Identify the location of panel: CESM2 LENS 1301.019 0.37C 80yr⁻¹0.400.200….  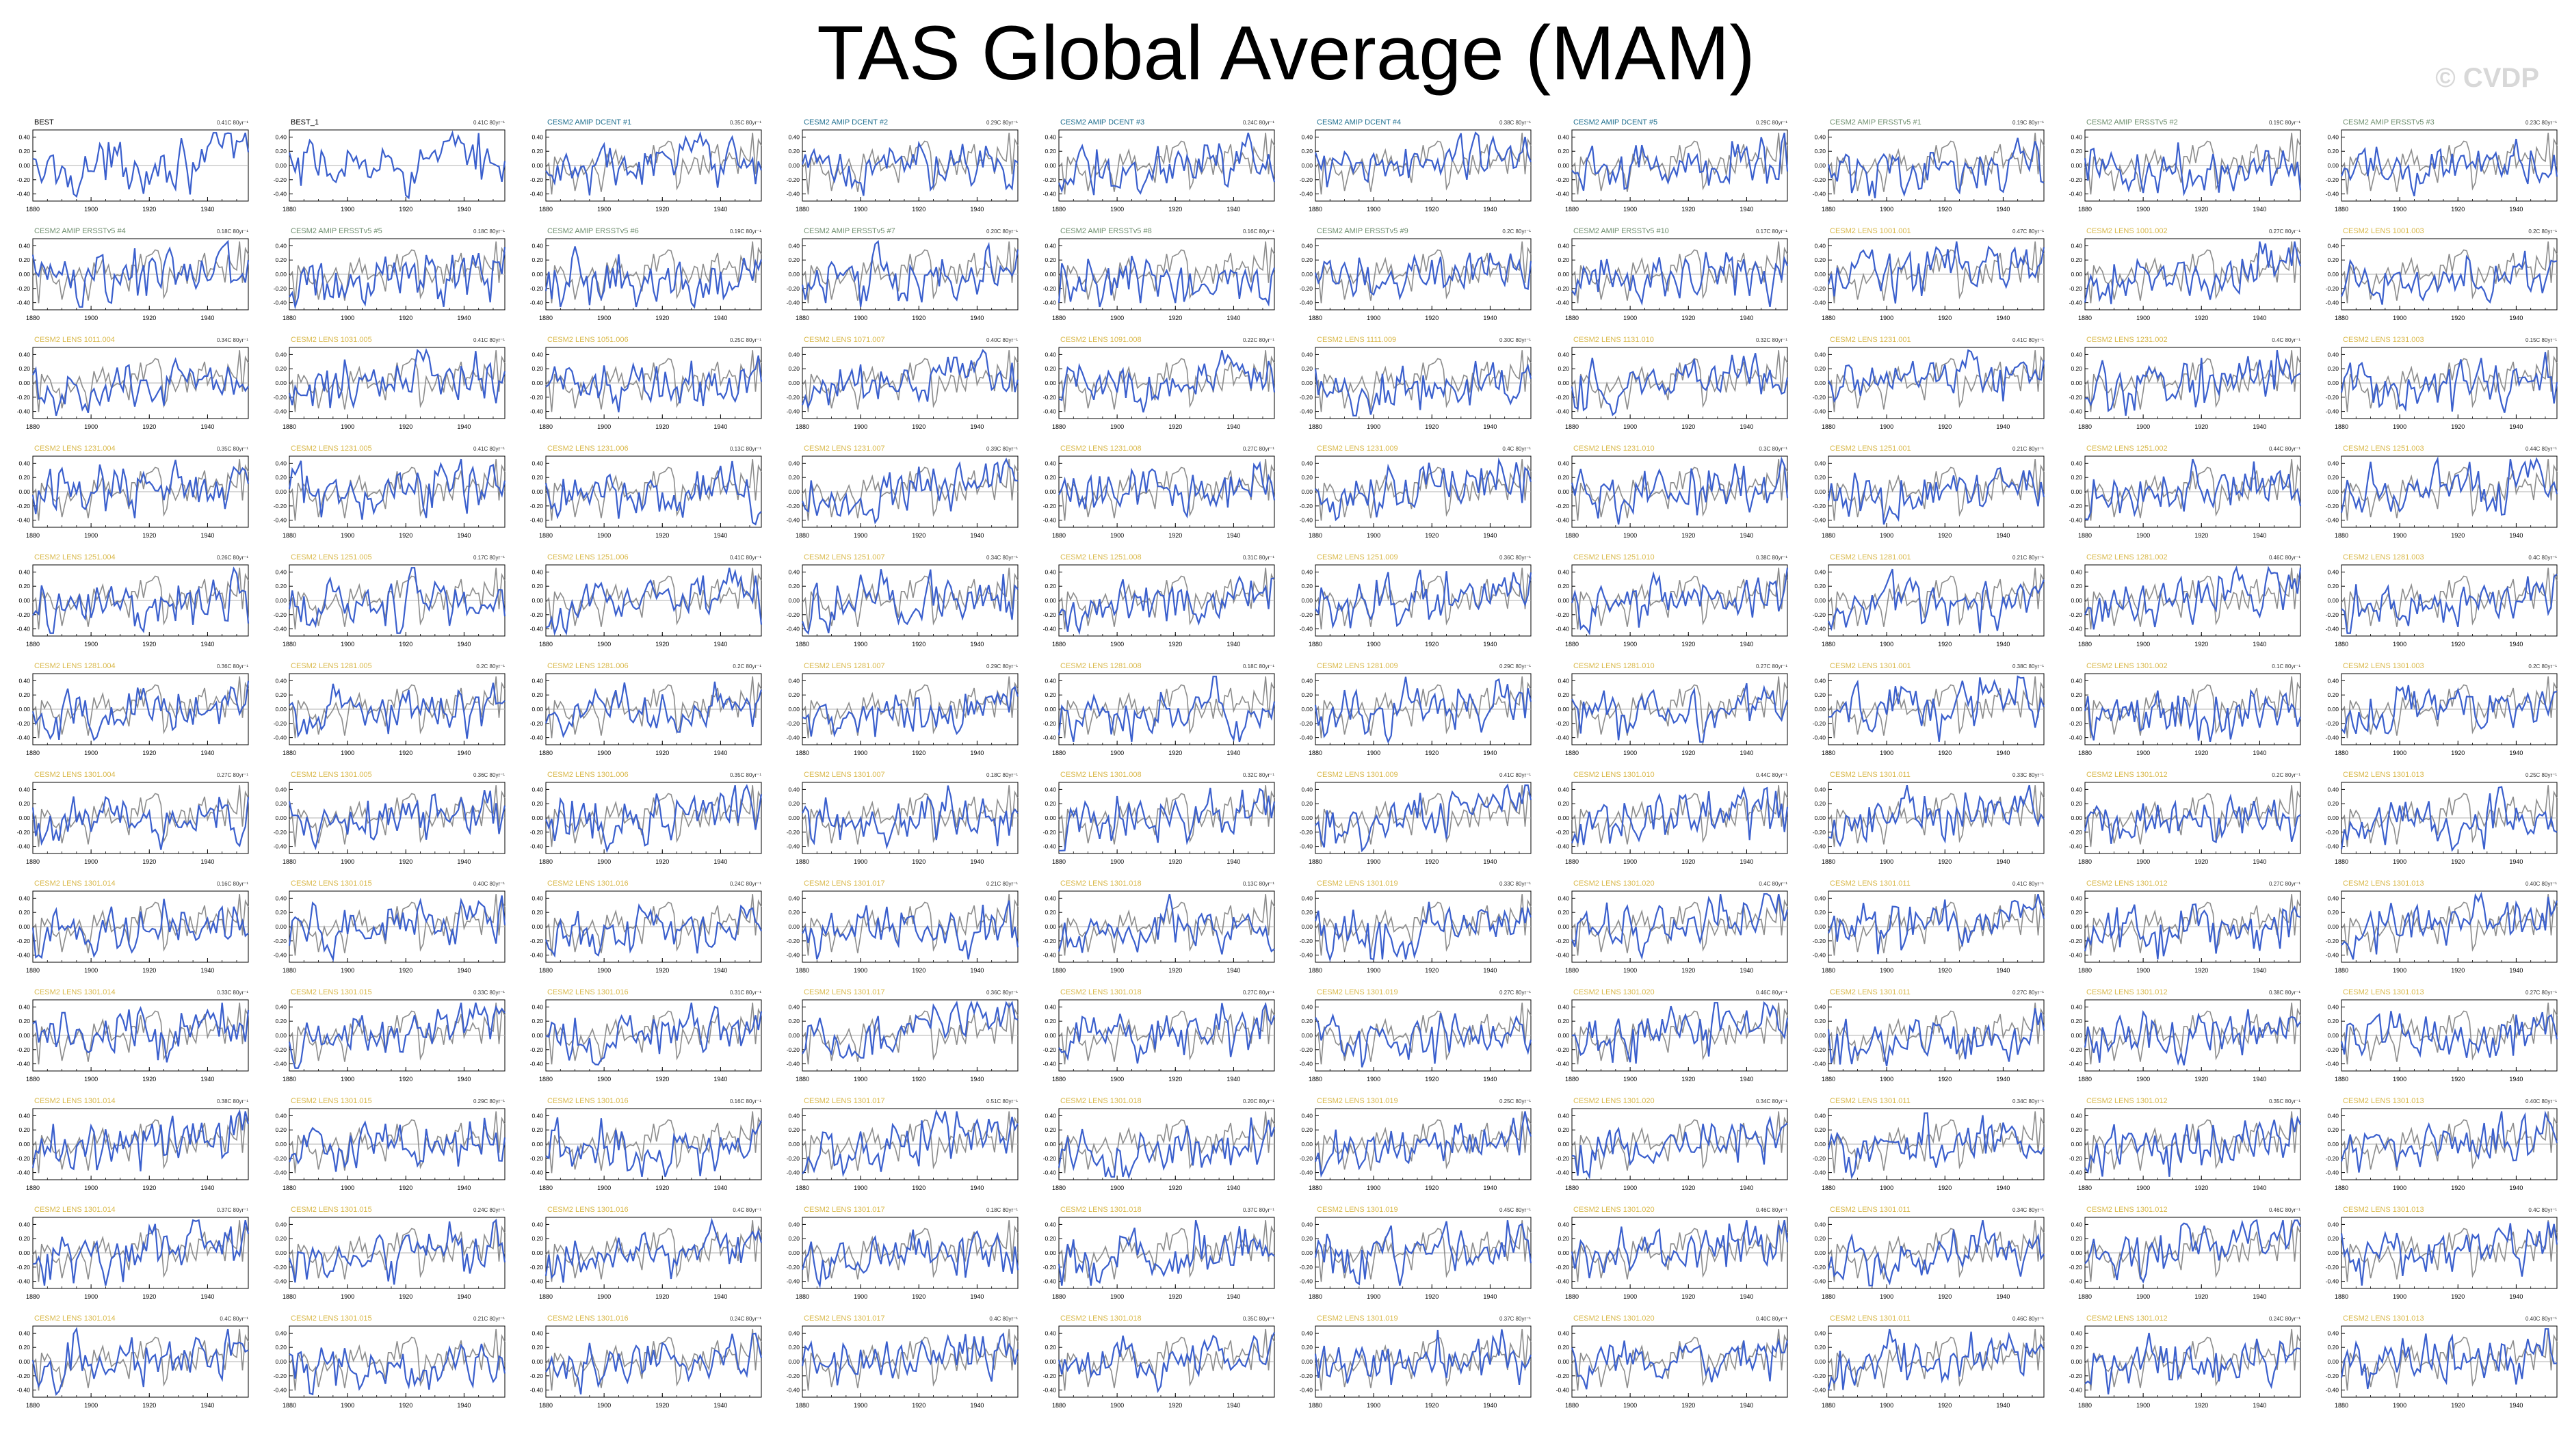
(1416, 1361).